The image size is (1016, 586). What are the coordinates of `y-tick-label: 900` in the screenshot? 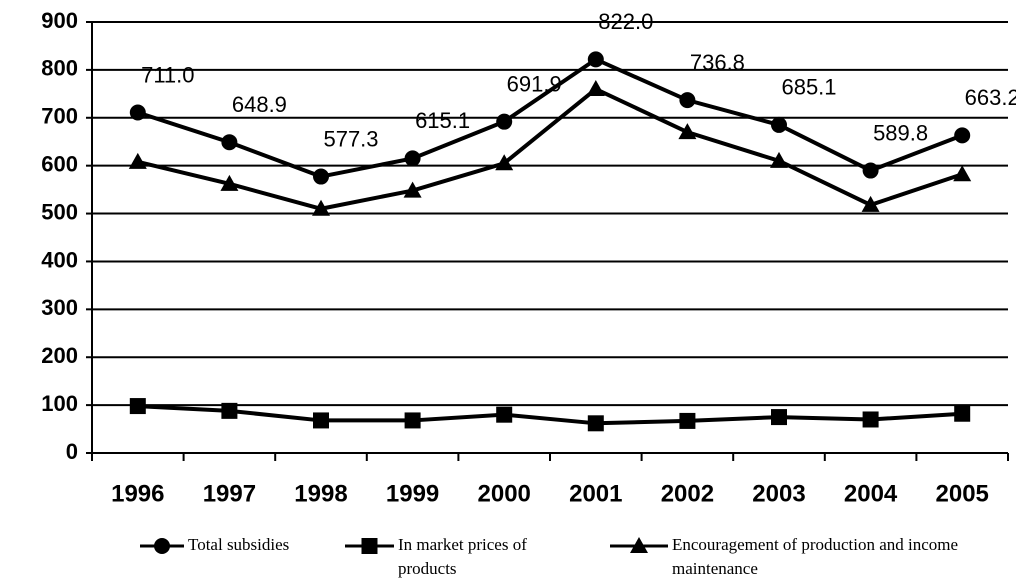 It's located at (59, 20).